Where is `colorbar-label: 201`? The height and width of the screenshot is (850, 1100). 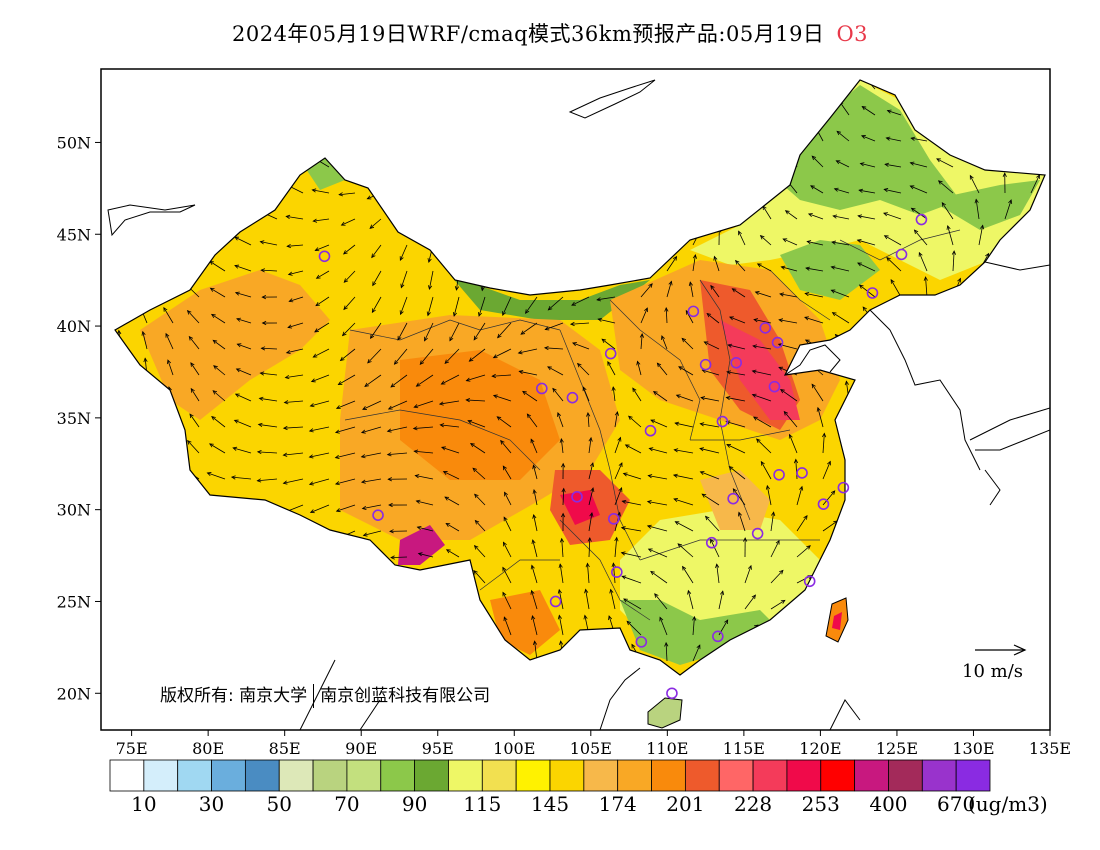
colorbar-label: 201 is located at coordinates (685, 804).